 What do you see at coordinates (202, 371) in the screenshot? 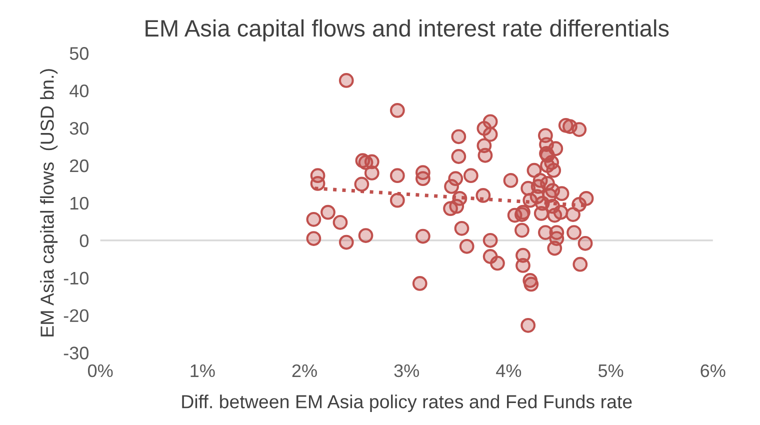
I see `x-tick-label: 1%` at bounding box center [202, 371].